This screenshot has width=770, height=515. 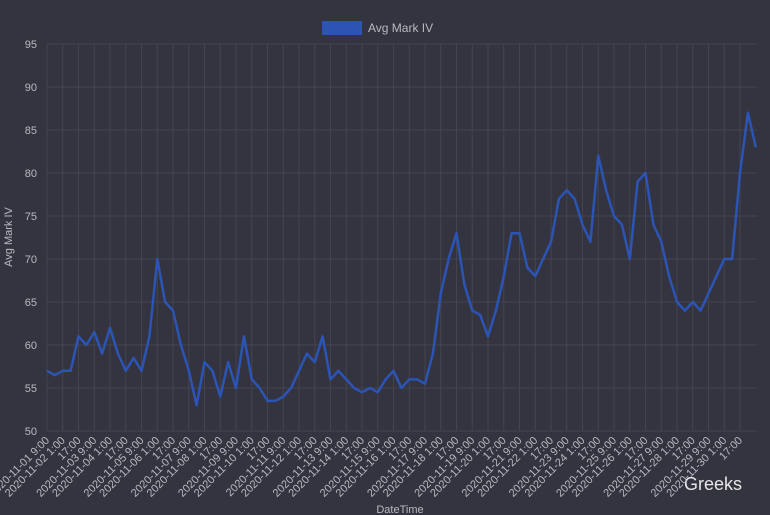 I want to click on y-tick-label: 60, so click(x=31, y=346).